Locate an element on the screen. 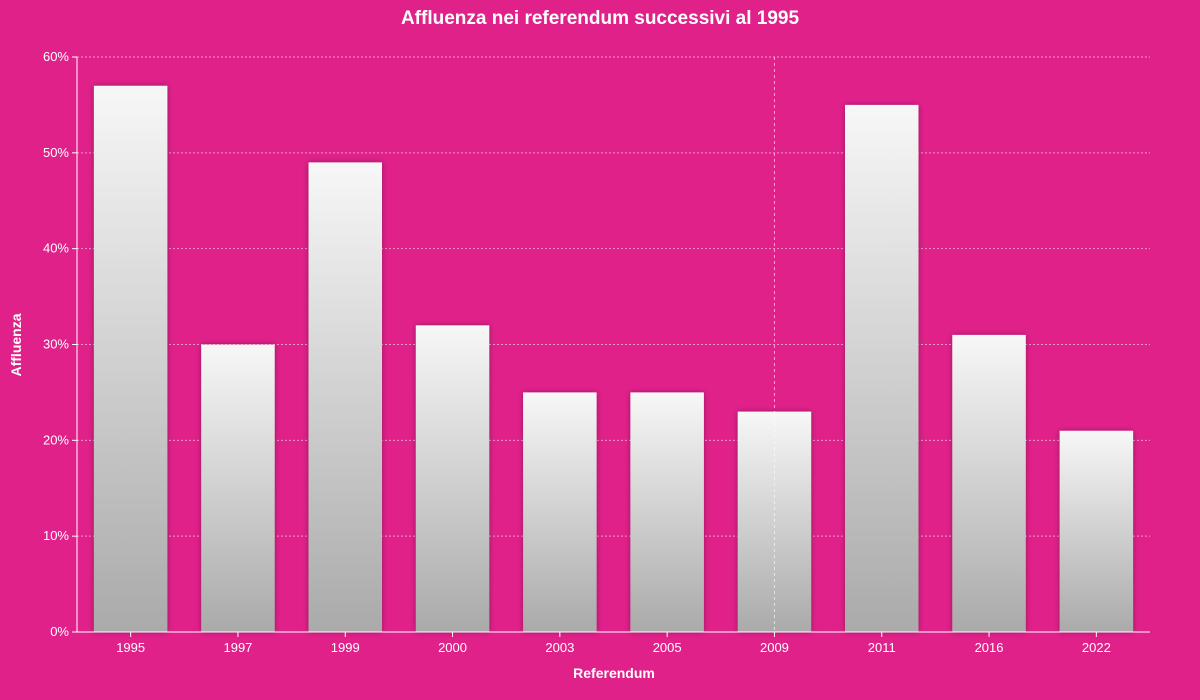 This screenshot has width=1200, height=700. x-tick-label: 2005 is located at coordinates (667, 647).